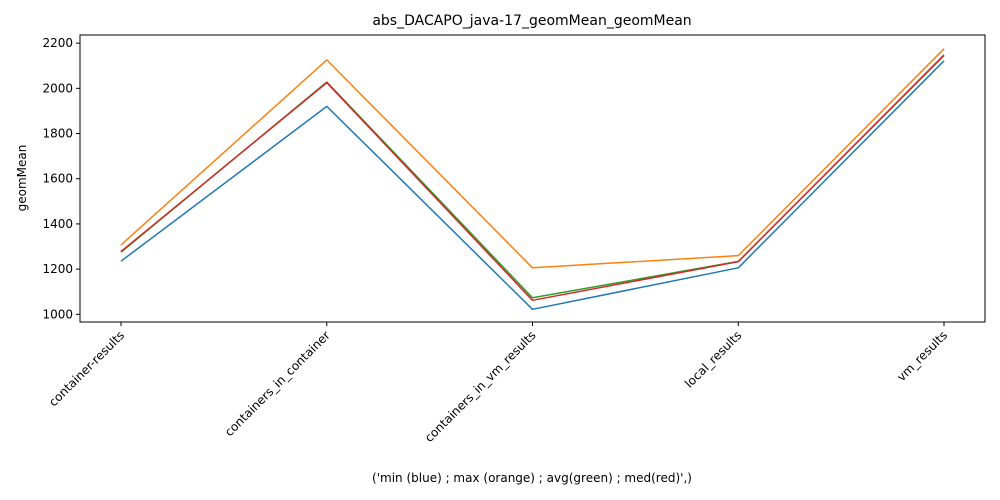  What do you see at coordinates (57, 269) in the screenshot?
I see `y-tick-label-1: 1200` at bounding box center [57, 269].